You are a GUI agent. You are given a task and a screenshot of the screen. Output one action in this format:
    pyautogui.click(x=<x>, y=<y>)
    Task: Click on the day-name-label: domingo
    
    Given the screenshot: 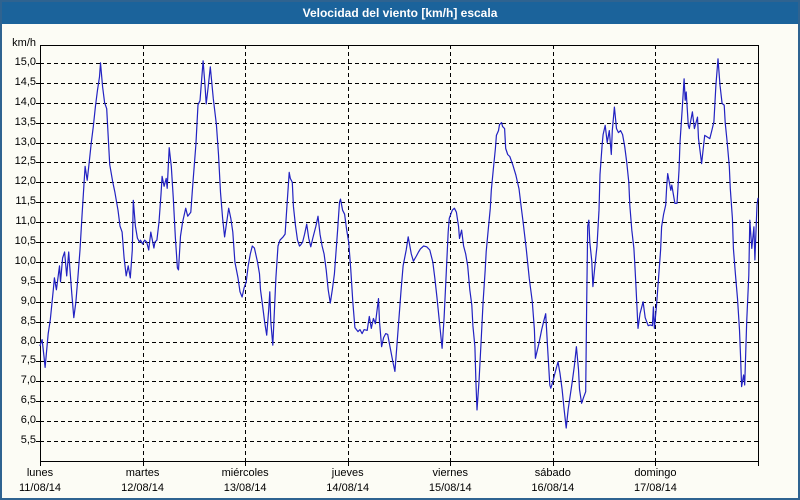 What is the action you would take?
    pyautogui.click(x=655, y=473)
    